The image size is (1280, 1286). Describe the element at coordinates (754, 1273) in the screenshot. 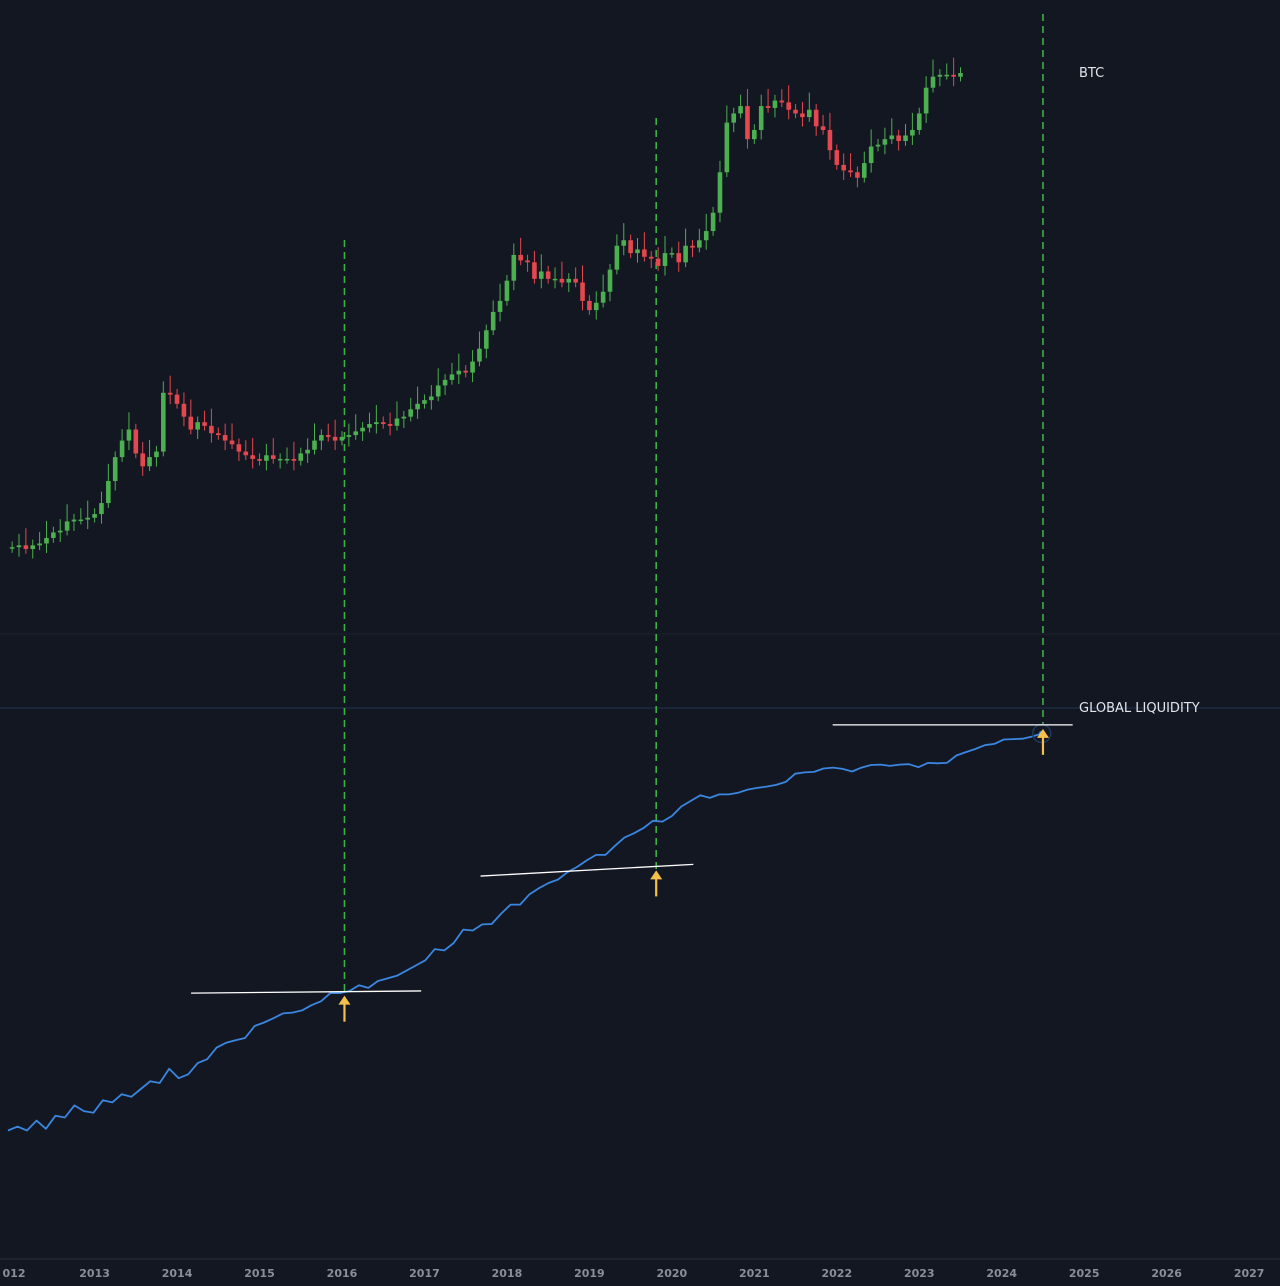

I see `x-tick-label: 2021` at that location.